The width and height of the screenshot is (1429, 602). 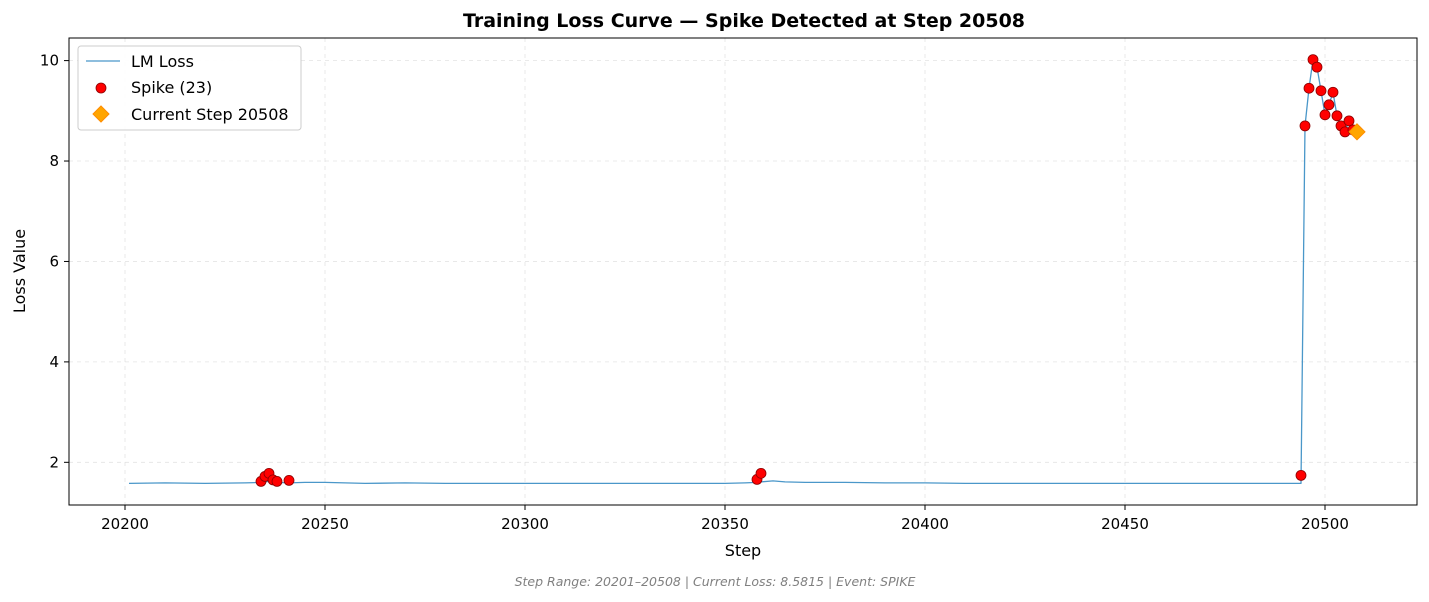 What do you see at coordinates (101, 88) in the screenshot?
I see `legend-spike-swatch` at bounding box center [101, 88].